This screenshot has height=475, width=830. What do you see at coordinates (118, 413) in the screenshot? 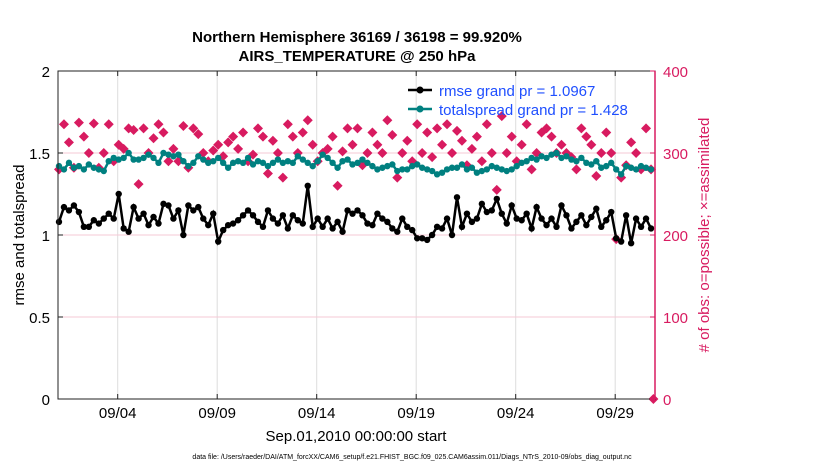
I see `x-tick-label: 09/04` at bounding box center [118, 413].